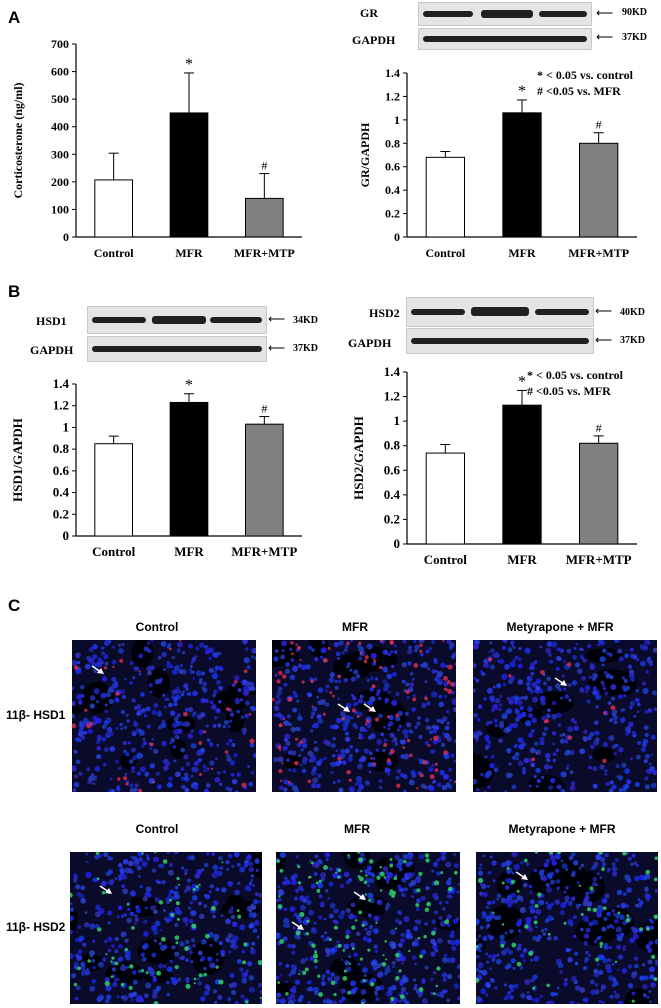 The image size is (661, 1008). Describe the element at coordinates (445, 253) in the screenshot. I see `category-label: Control` at that location.